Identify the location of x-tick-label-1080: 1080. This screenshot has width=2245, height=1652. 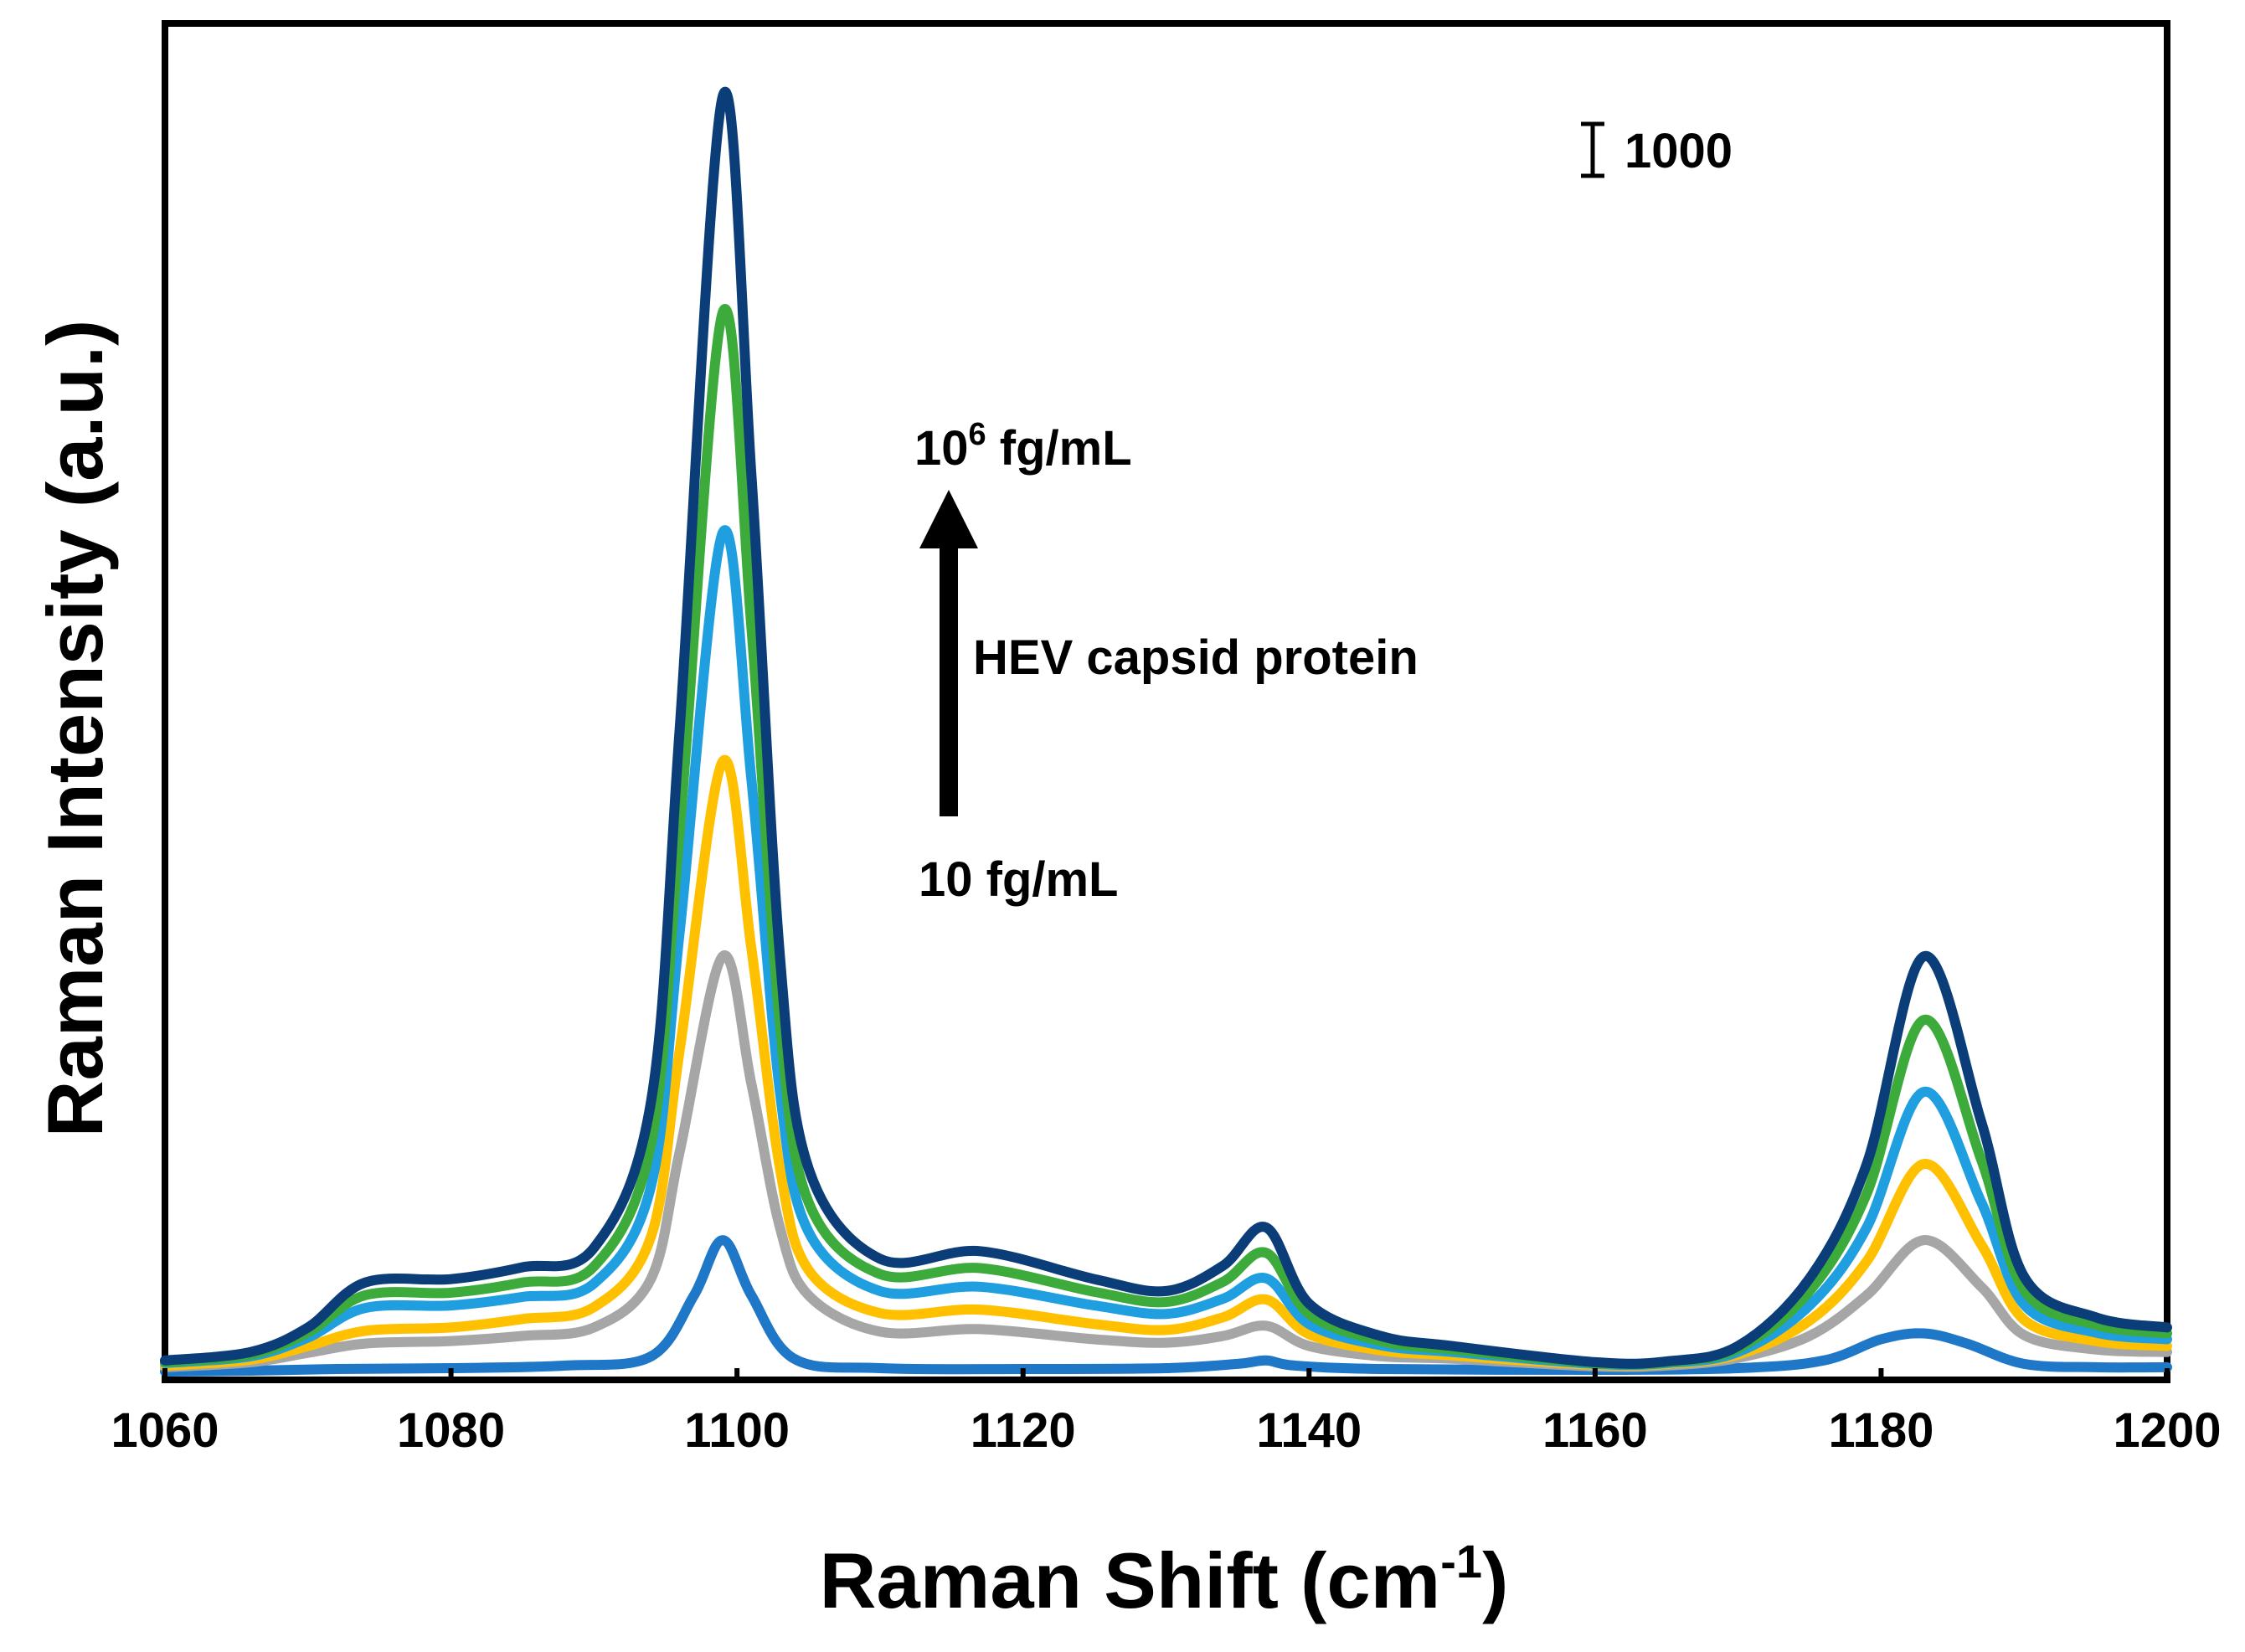
(451, 1431).